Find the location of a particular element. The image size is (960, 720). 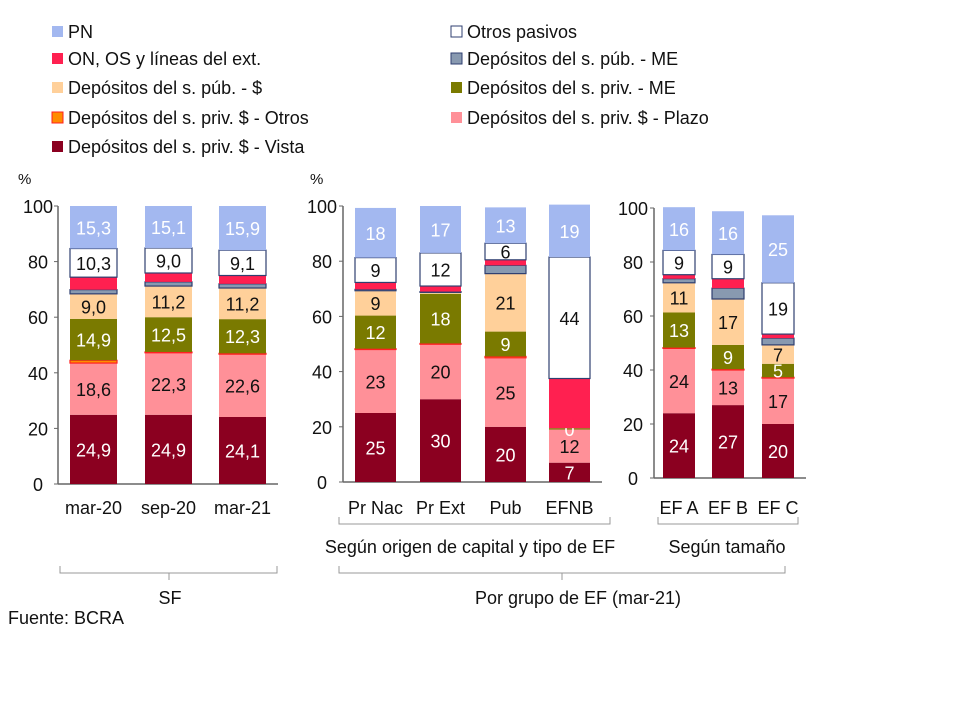

data-label-priv_plazo: 22,6 is located at coordinates (242, 387).